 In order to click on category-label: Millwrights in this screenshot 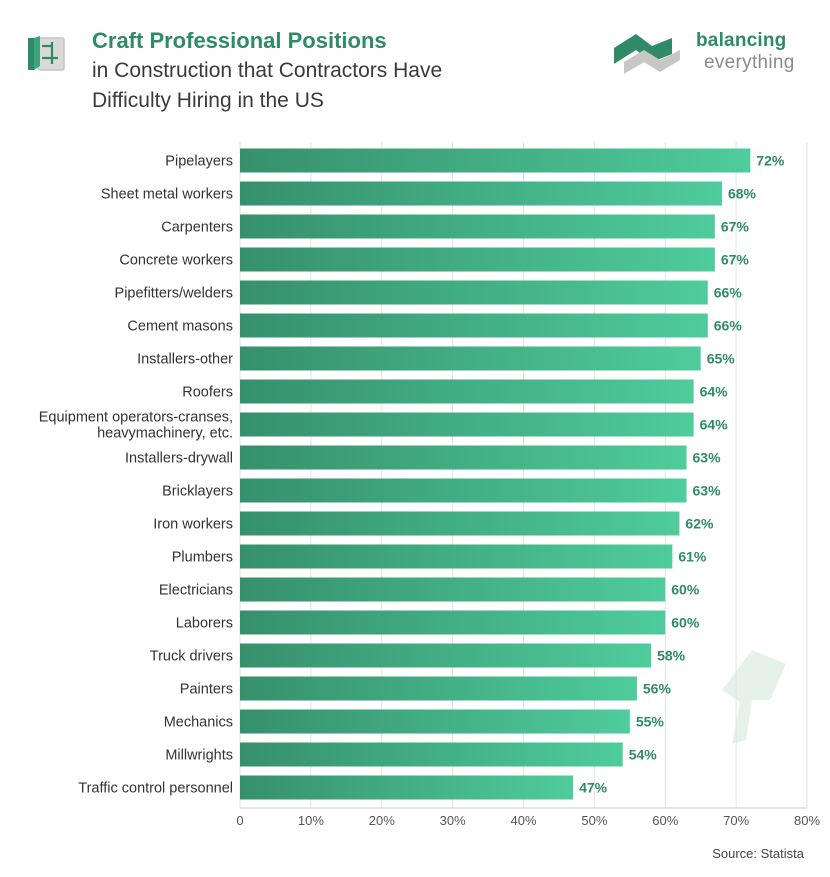, I will do `click(199, 756)`.